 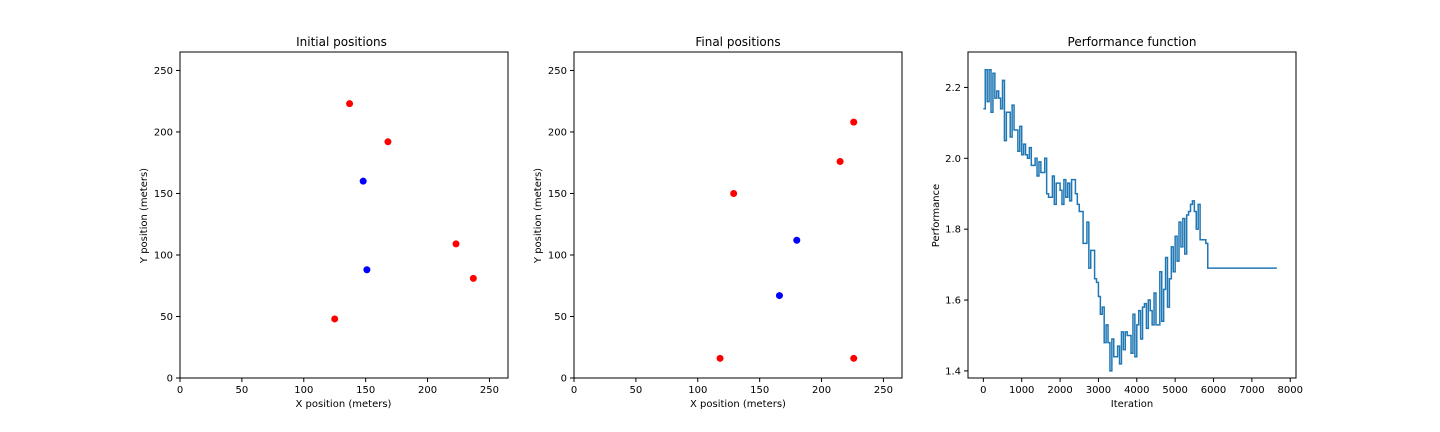 What do you see at coordinates (341, 42) in the screenshot?
I see `panel-title: Initial positions` at bounding box center [341, 42].